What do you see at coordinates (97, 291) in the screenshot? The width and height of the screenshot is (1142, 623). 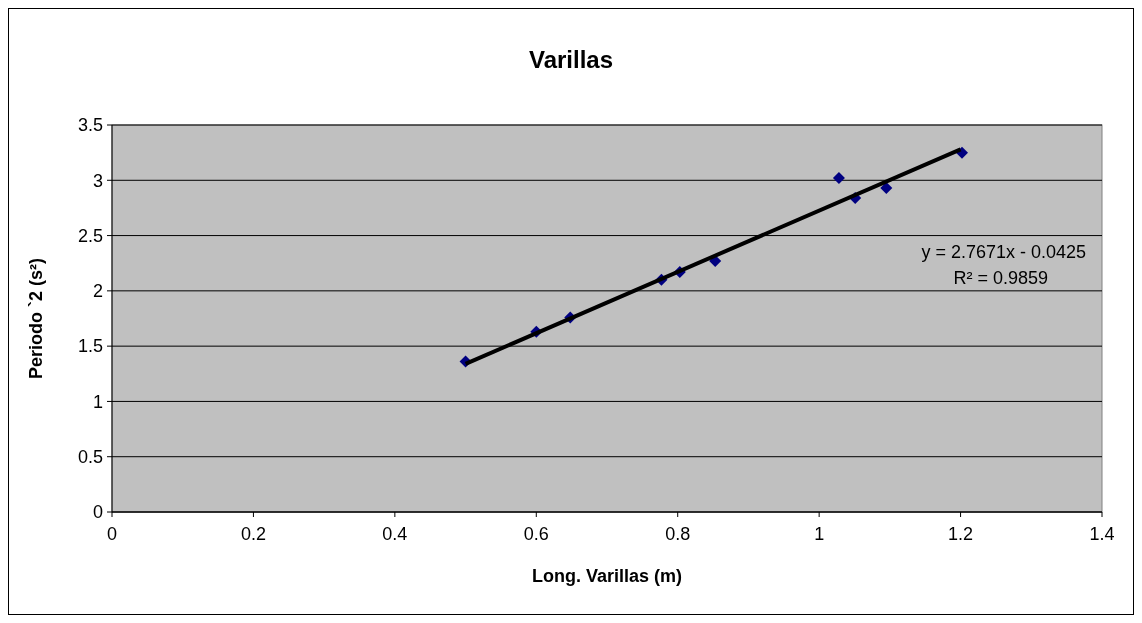 I see `y-tick-label: 2` at bounding box center [97, 291].